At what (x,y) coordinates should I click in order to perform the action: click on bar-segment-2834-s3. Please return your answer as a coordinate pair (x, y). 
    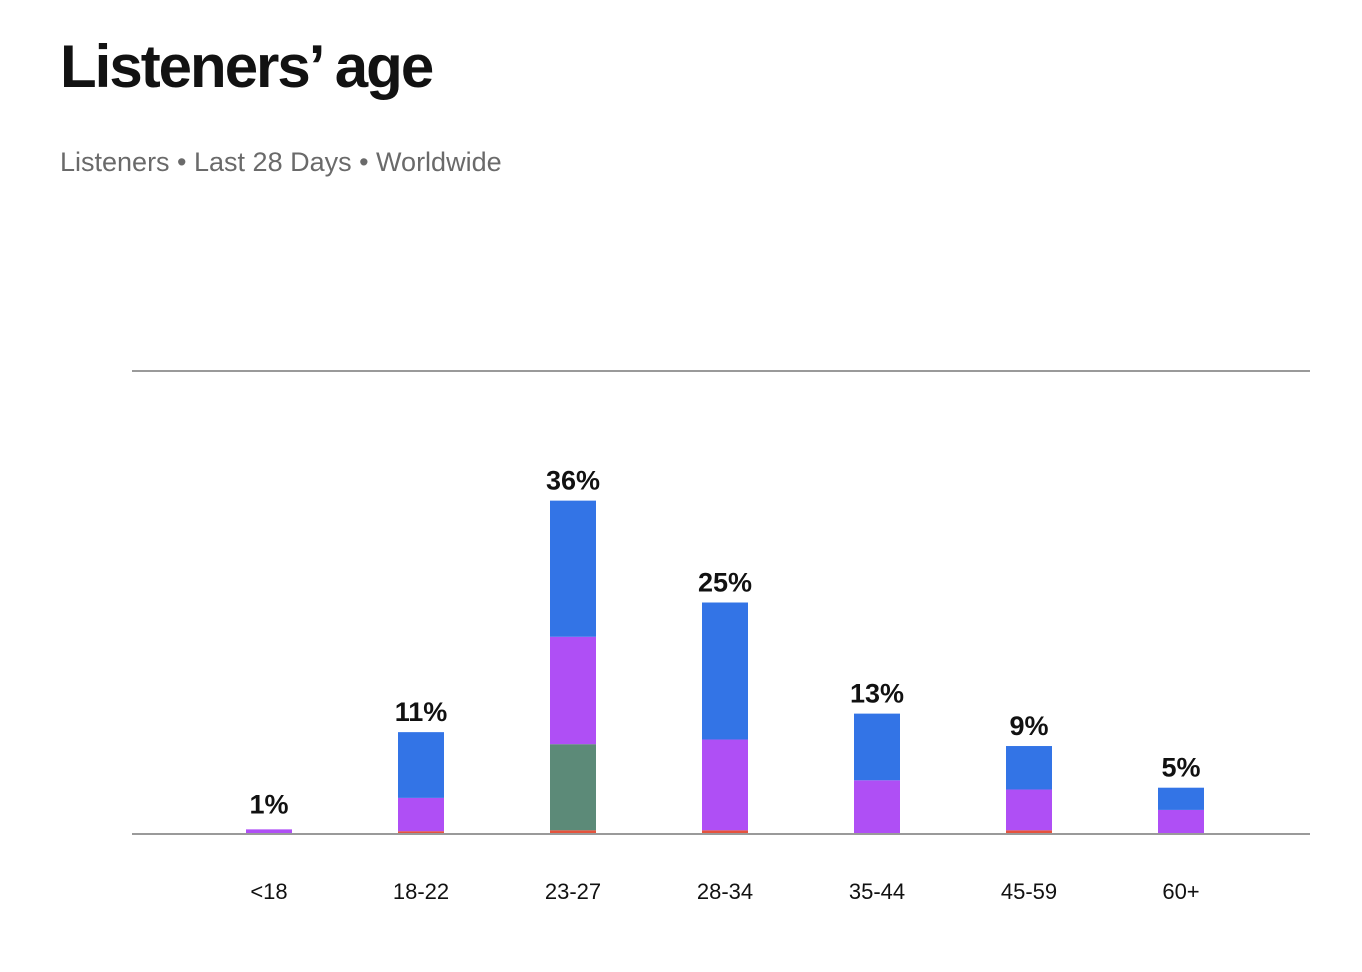
    Looking at the image, I should click on (725, 671).